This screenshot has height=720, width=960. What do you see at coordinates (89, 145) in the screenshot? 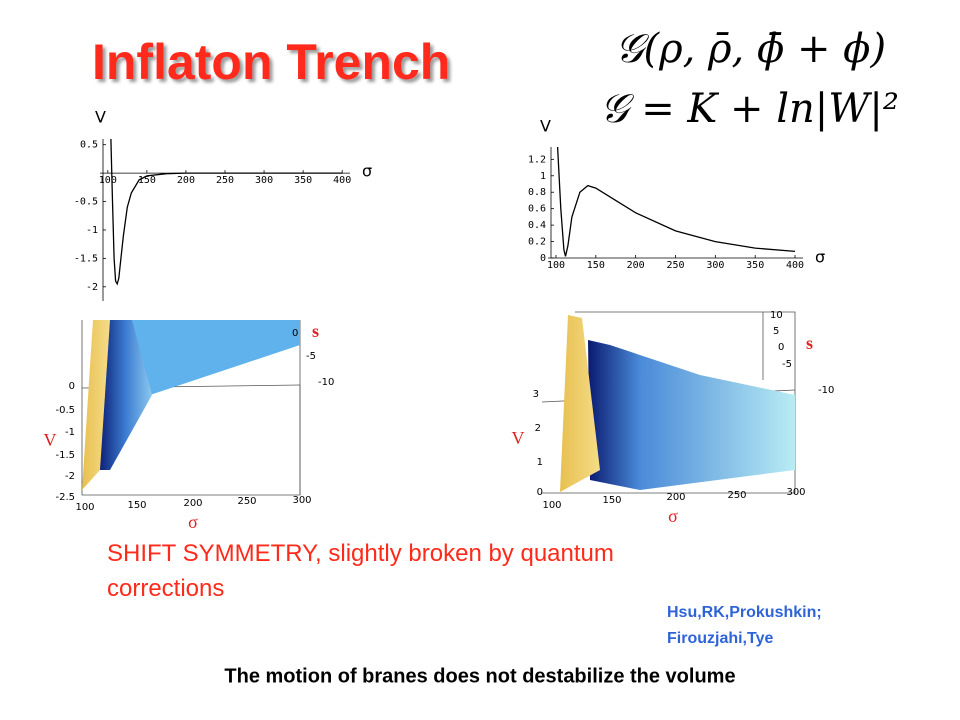
I see `y-tick-label: 0.5` at bounding box center [89, 145].